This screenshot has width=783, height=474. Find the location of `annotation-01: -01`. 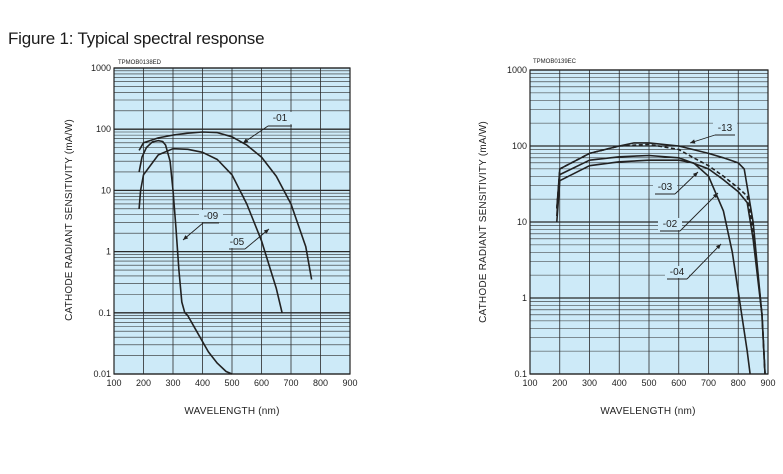

annotation-01: -01 is located at coordinates (267, 128).